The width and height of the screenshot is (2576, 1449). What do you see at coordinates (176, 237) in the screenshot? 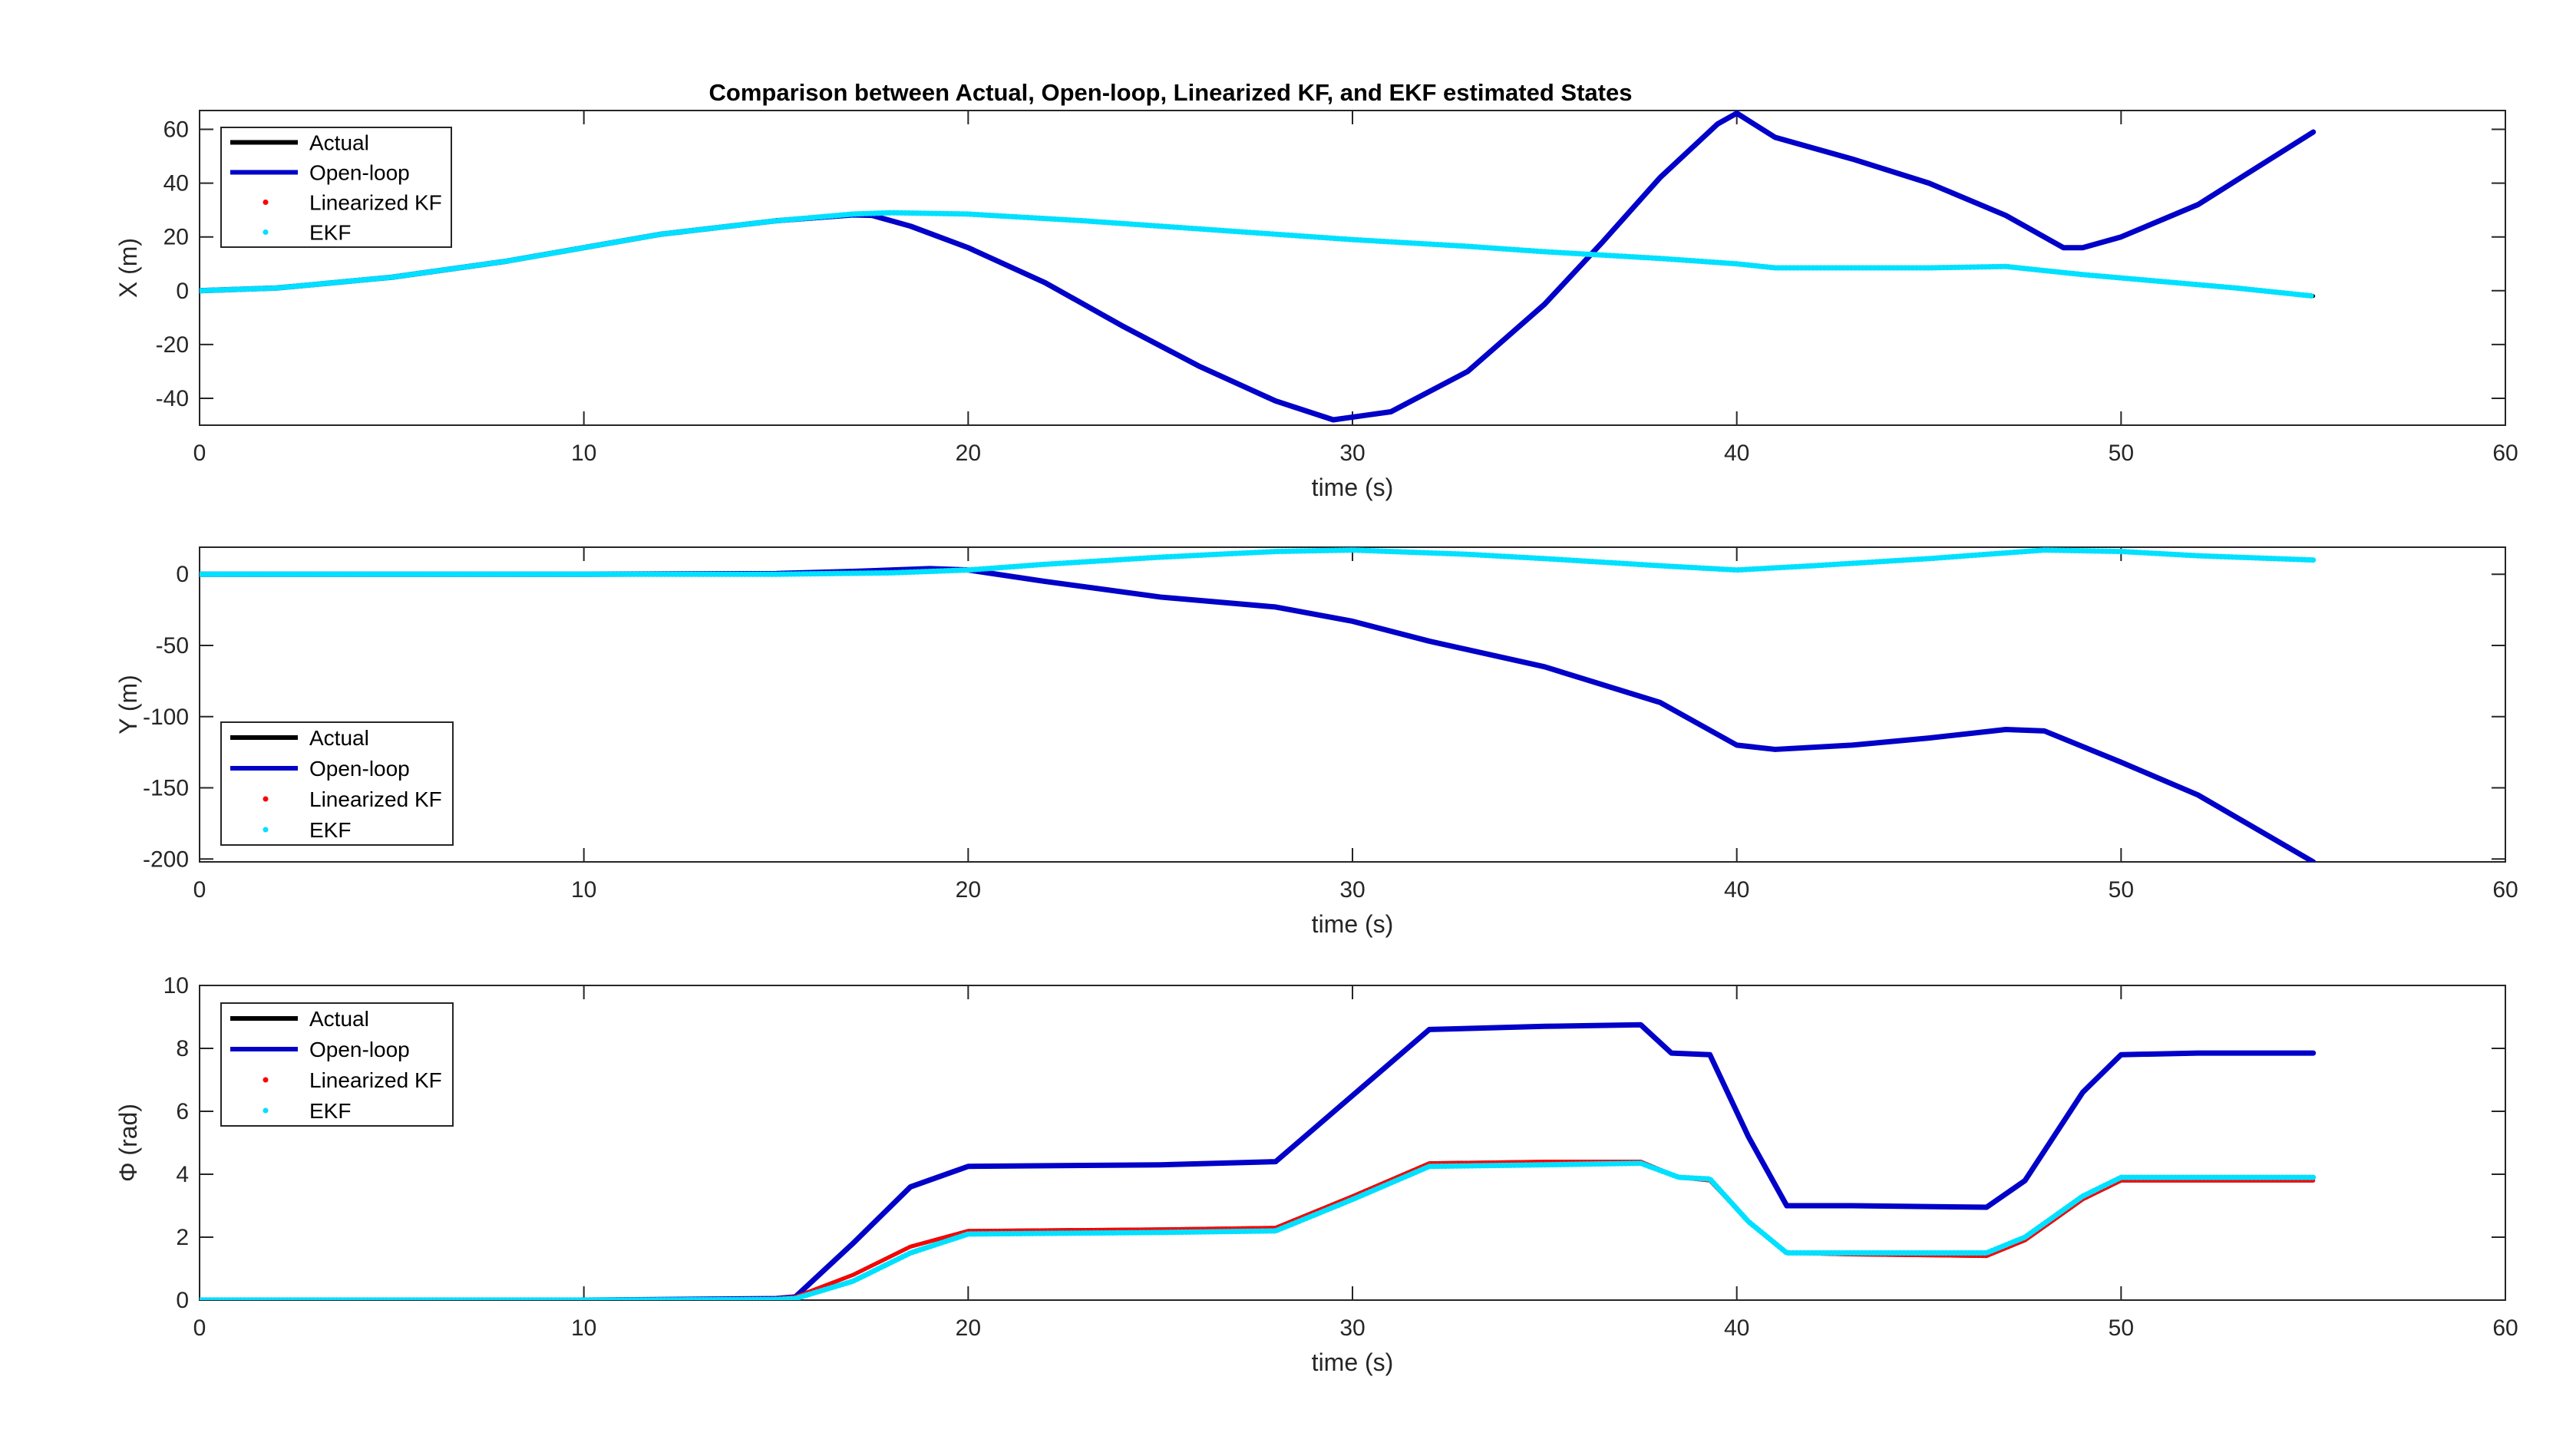
I see `y-tick-label: 20` at bounding box center [176, 237].